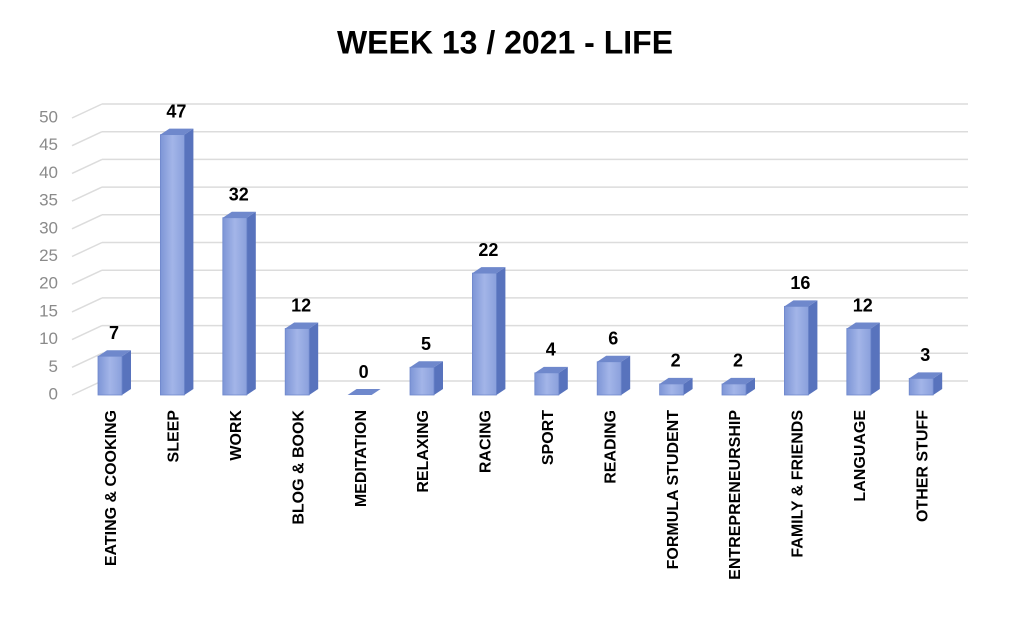  What do you see at coordinates (176, 111) in the screenshot?
I see `value-label: 47` at bounding box center [176, 111].